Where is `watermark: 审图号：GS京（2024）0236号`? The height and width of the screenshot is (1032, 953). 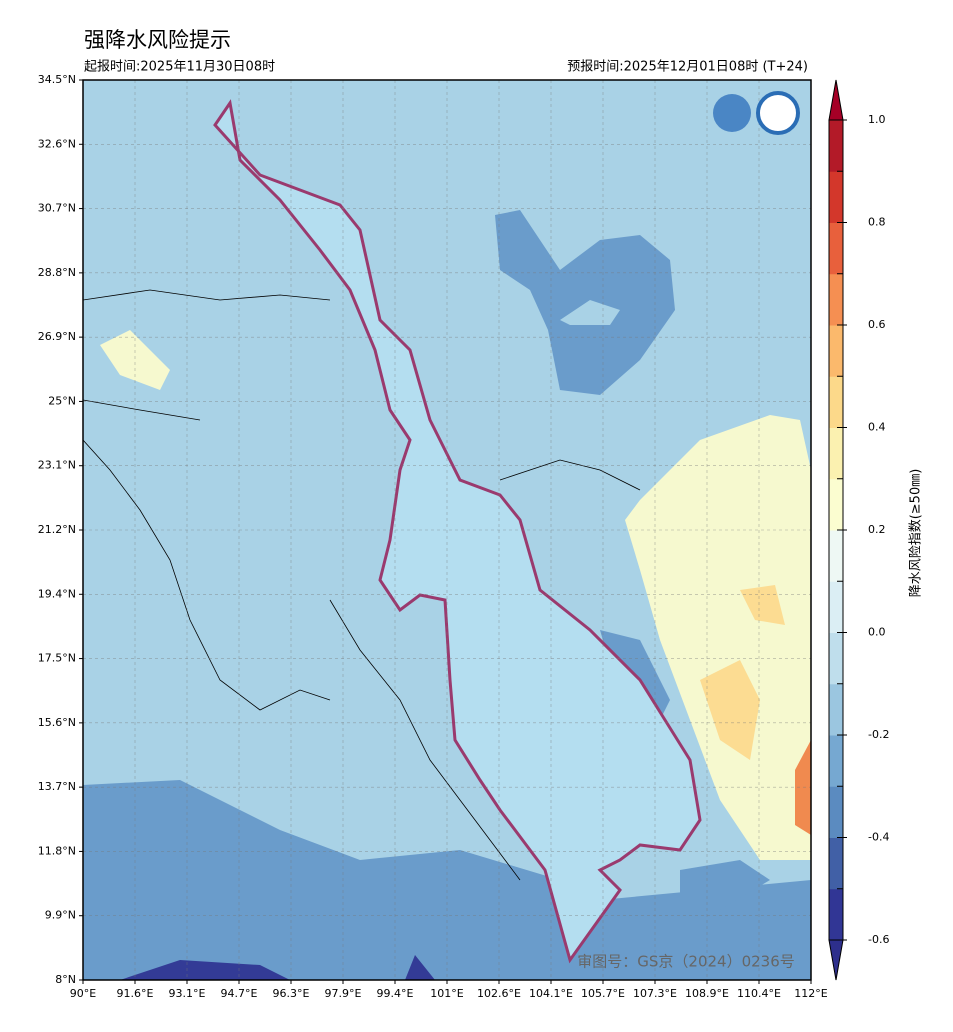
watermark: 审图号：GS京（2024）0236号 is located at coordinates (686, 962).